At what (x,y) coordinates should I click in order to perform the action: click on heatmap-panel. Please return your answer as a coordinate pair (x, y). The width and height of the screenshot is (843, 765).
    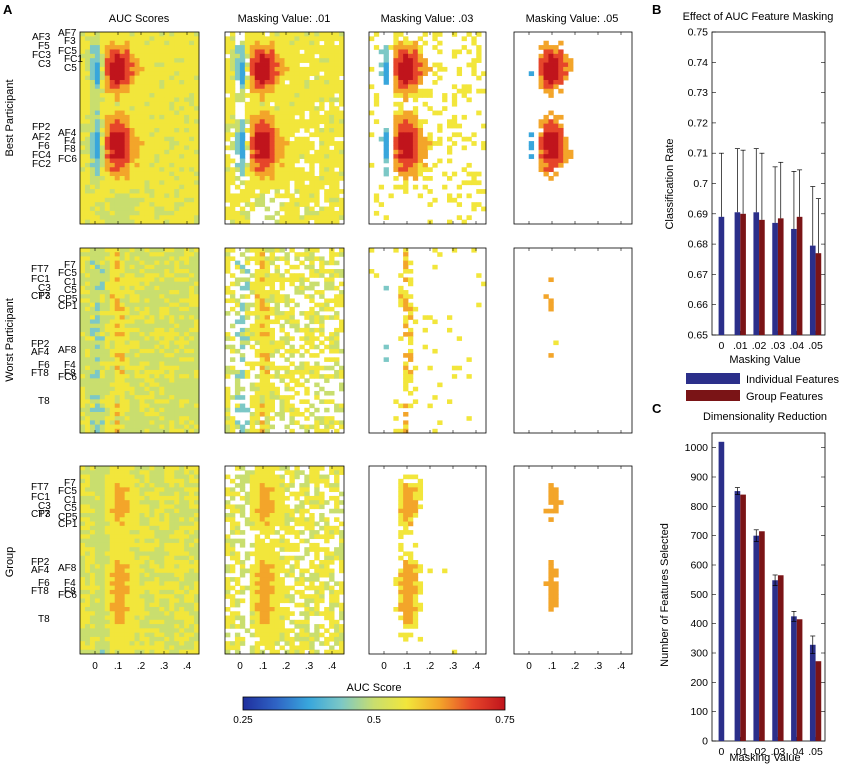
    Looking at the image, I should click on (139, 128).